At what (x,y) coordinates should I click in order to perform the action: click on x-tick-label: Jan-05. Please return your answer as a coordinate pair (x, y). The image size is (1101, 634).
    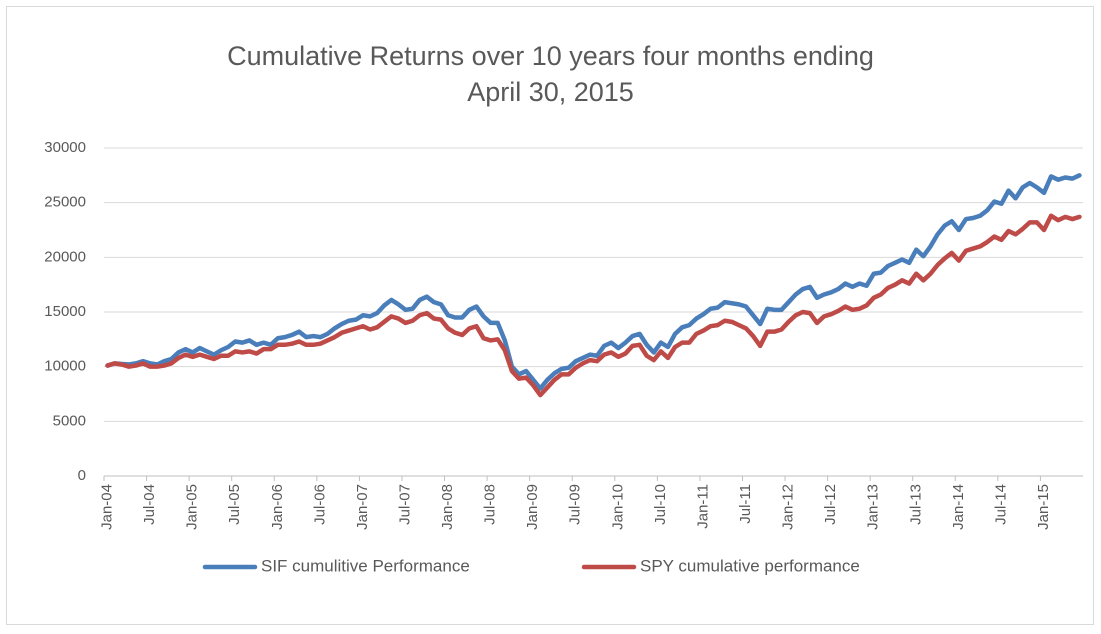
    Looking at the image, I should click on (192, 507).